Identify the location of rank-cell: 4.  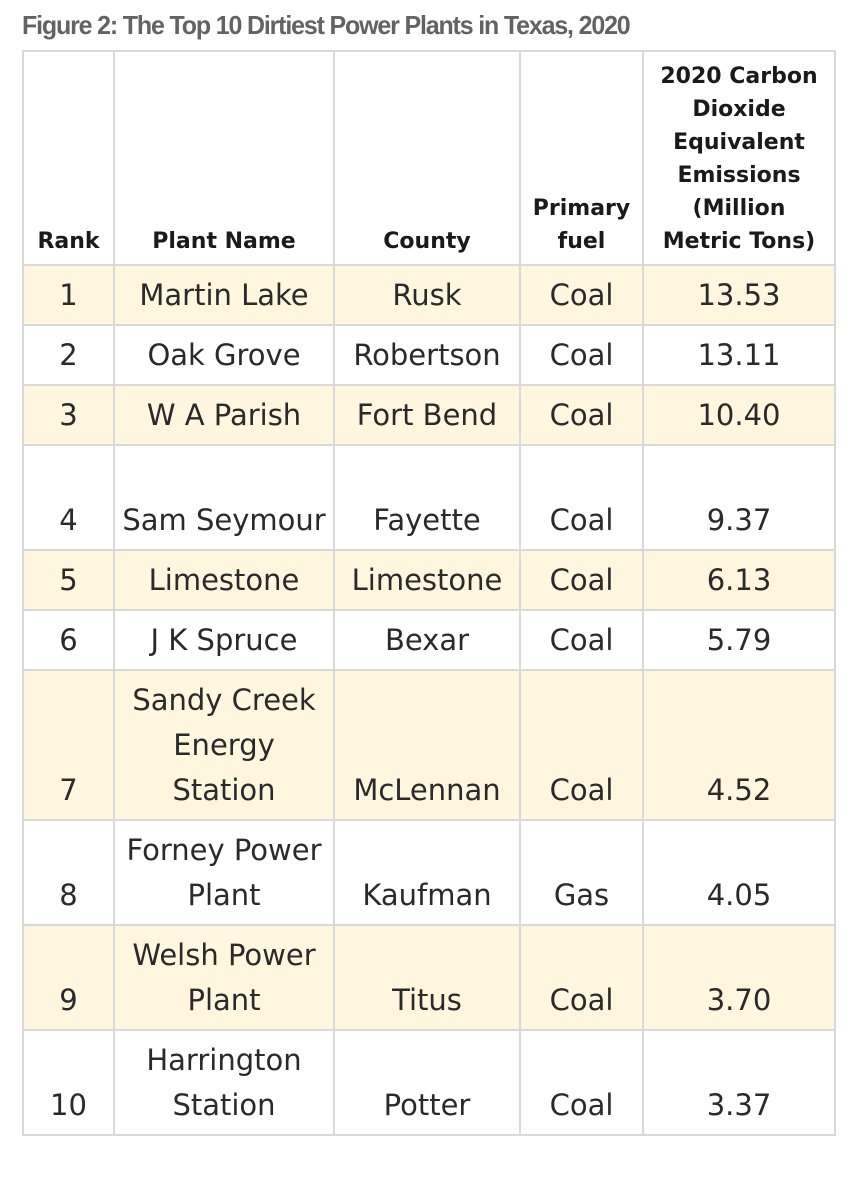
(68, 497).